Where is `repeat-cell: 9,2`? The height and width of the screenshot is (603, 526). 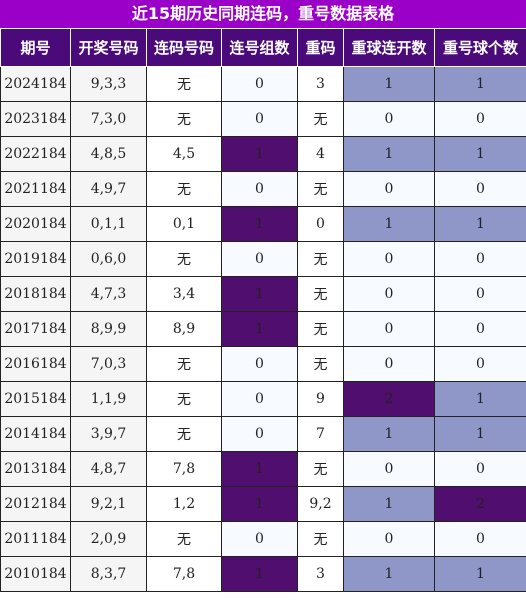
repeat-cell: 9,2 is located at coordinates (320, 504).